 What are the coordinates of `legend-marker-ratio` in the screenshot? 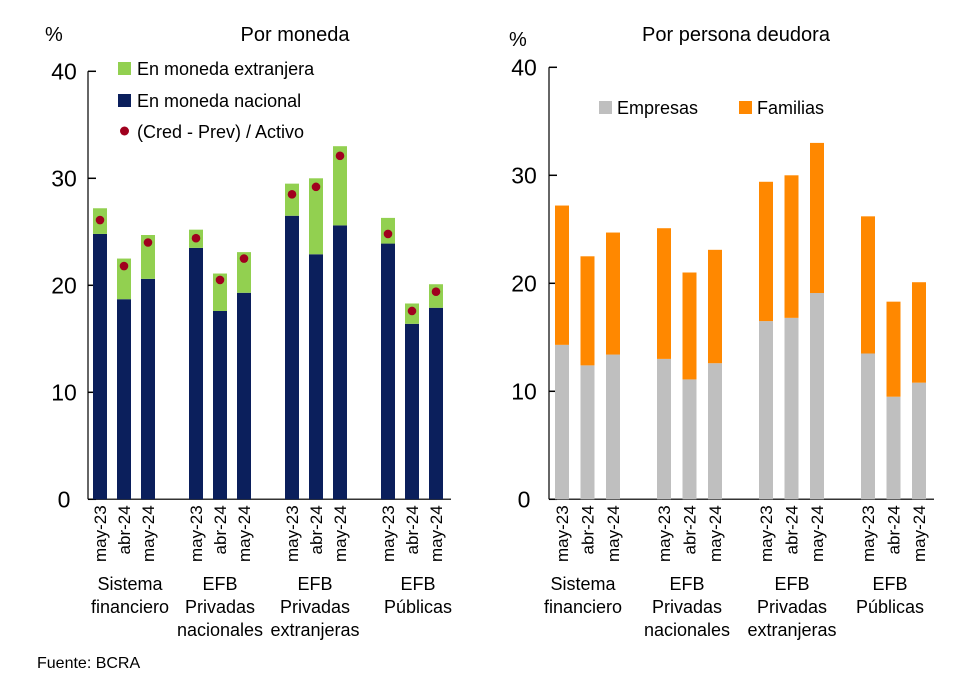 It's located at (124, 131).